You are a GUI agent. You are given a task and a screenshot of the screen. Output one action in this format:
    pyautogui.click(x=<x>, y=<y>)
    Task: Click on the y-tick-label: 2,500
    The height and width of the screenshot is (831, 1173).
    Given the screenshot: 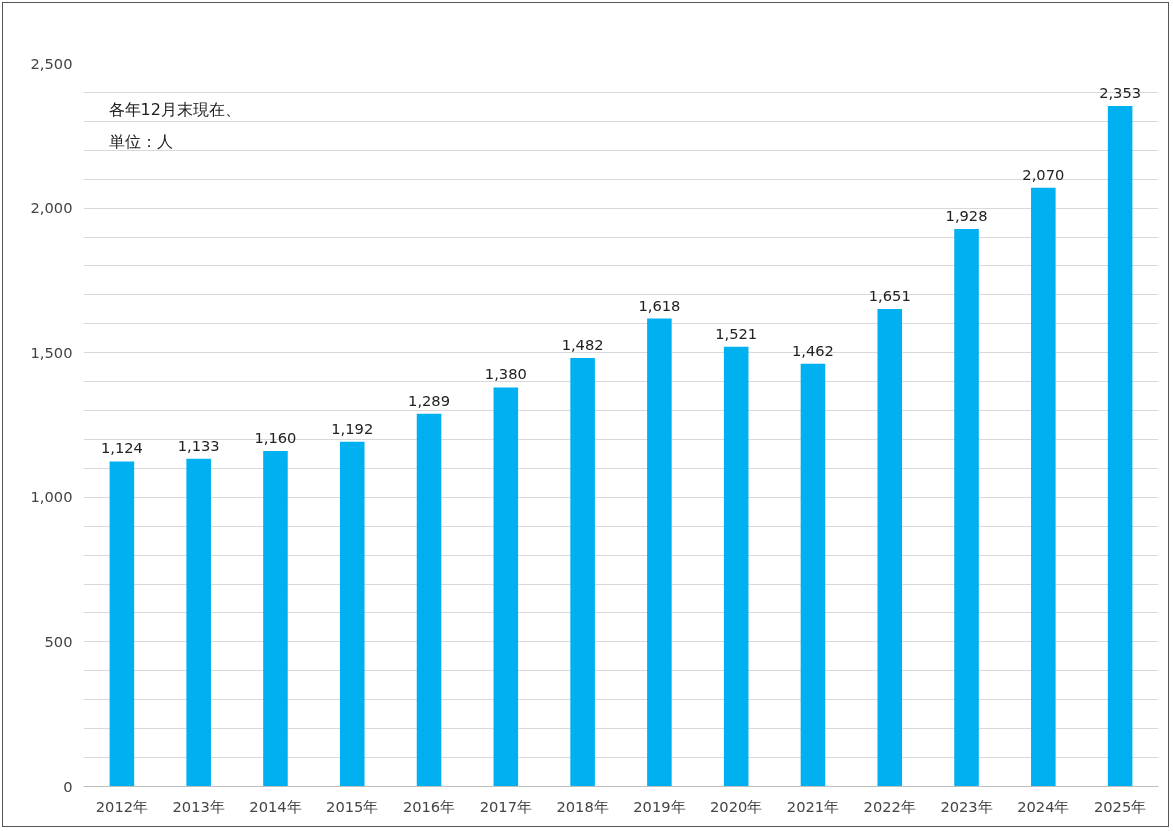 What is the action you would take?
    pyautogui.click(x=51, y=63)
    